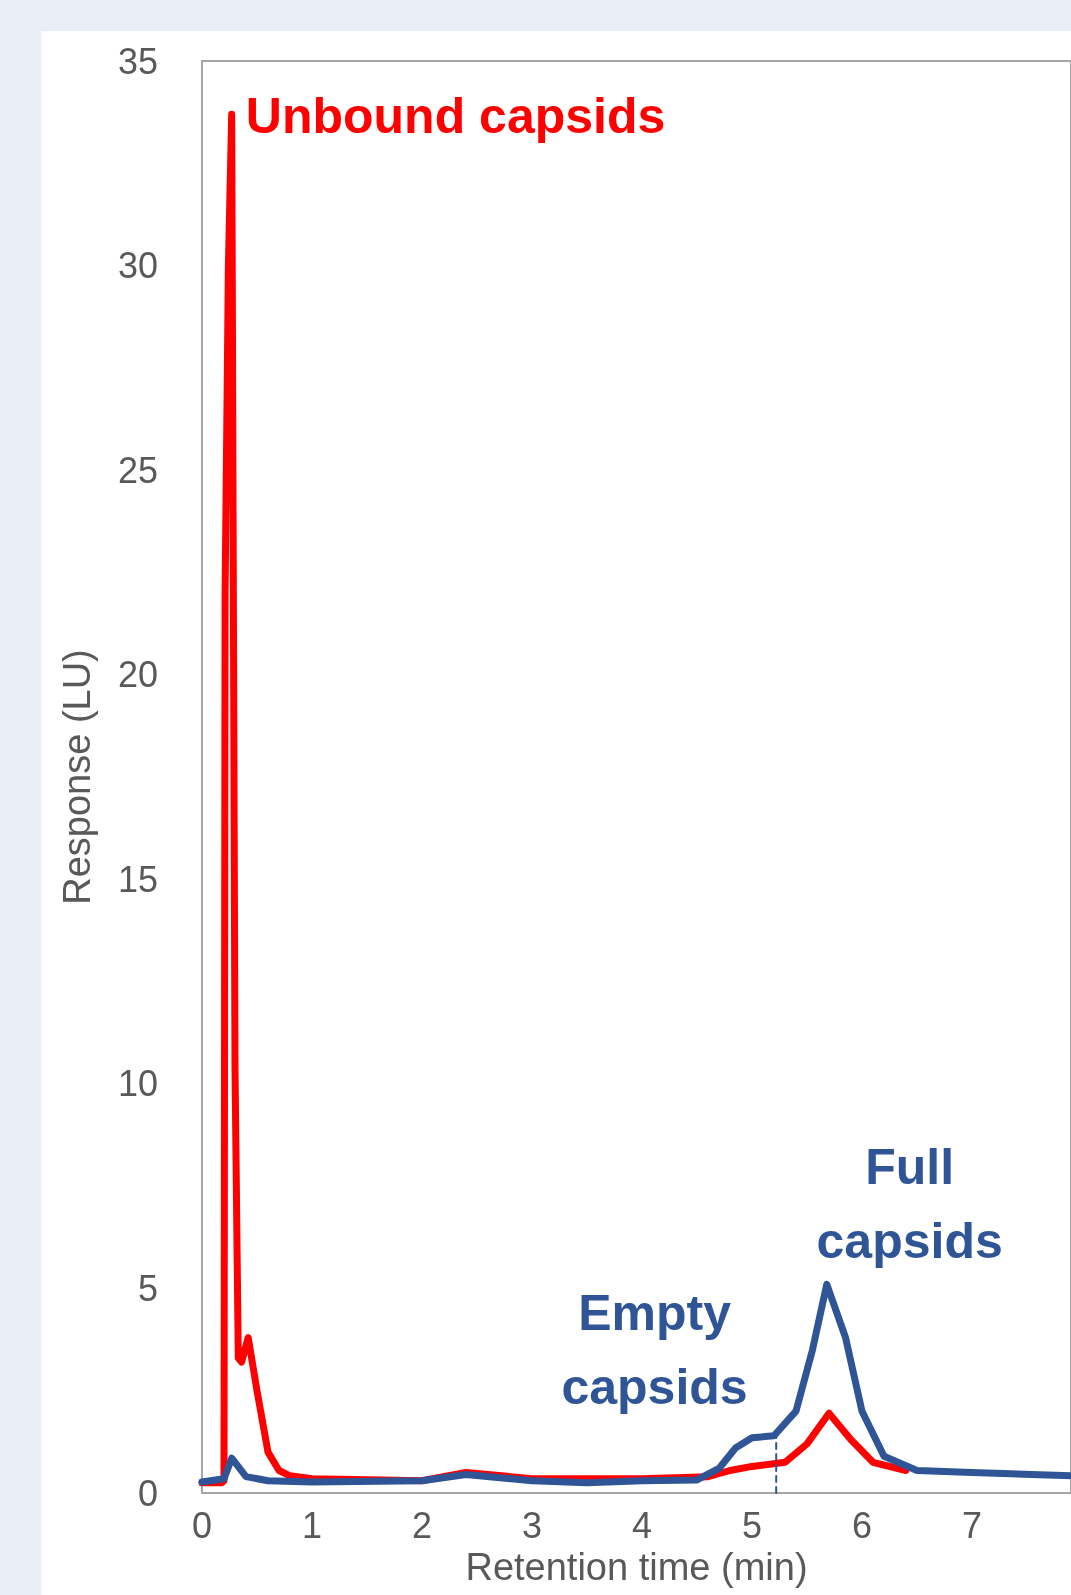 This screenshot has width=1071, height=1595. What do you see at coordinates (422, 1525) in the screenshot?
I see `x-tick-label: 2` at bounding box center [422, 1525].